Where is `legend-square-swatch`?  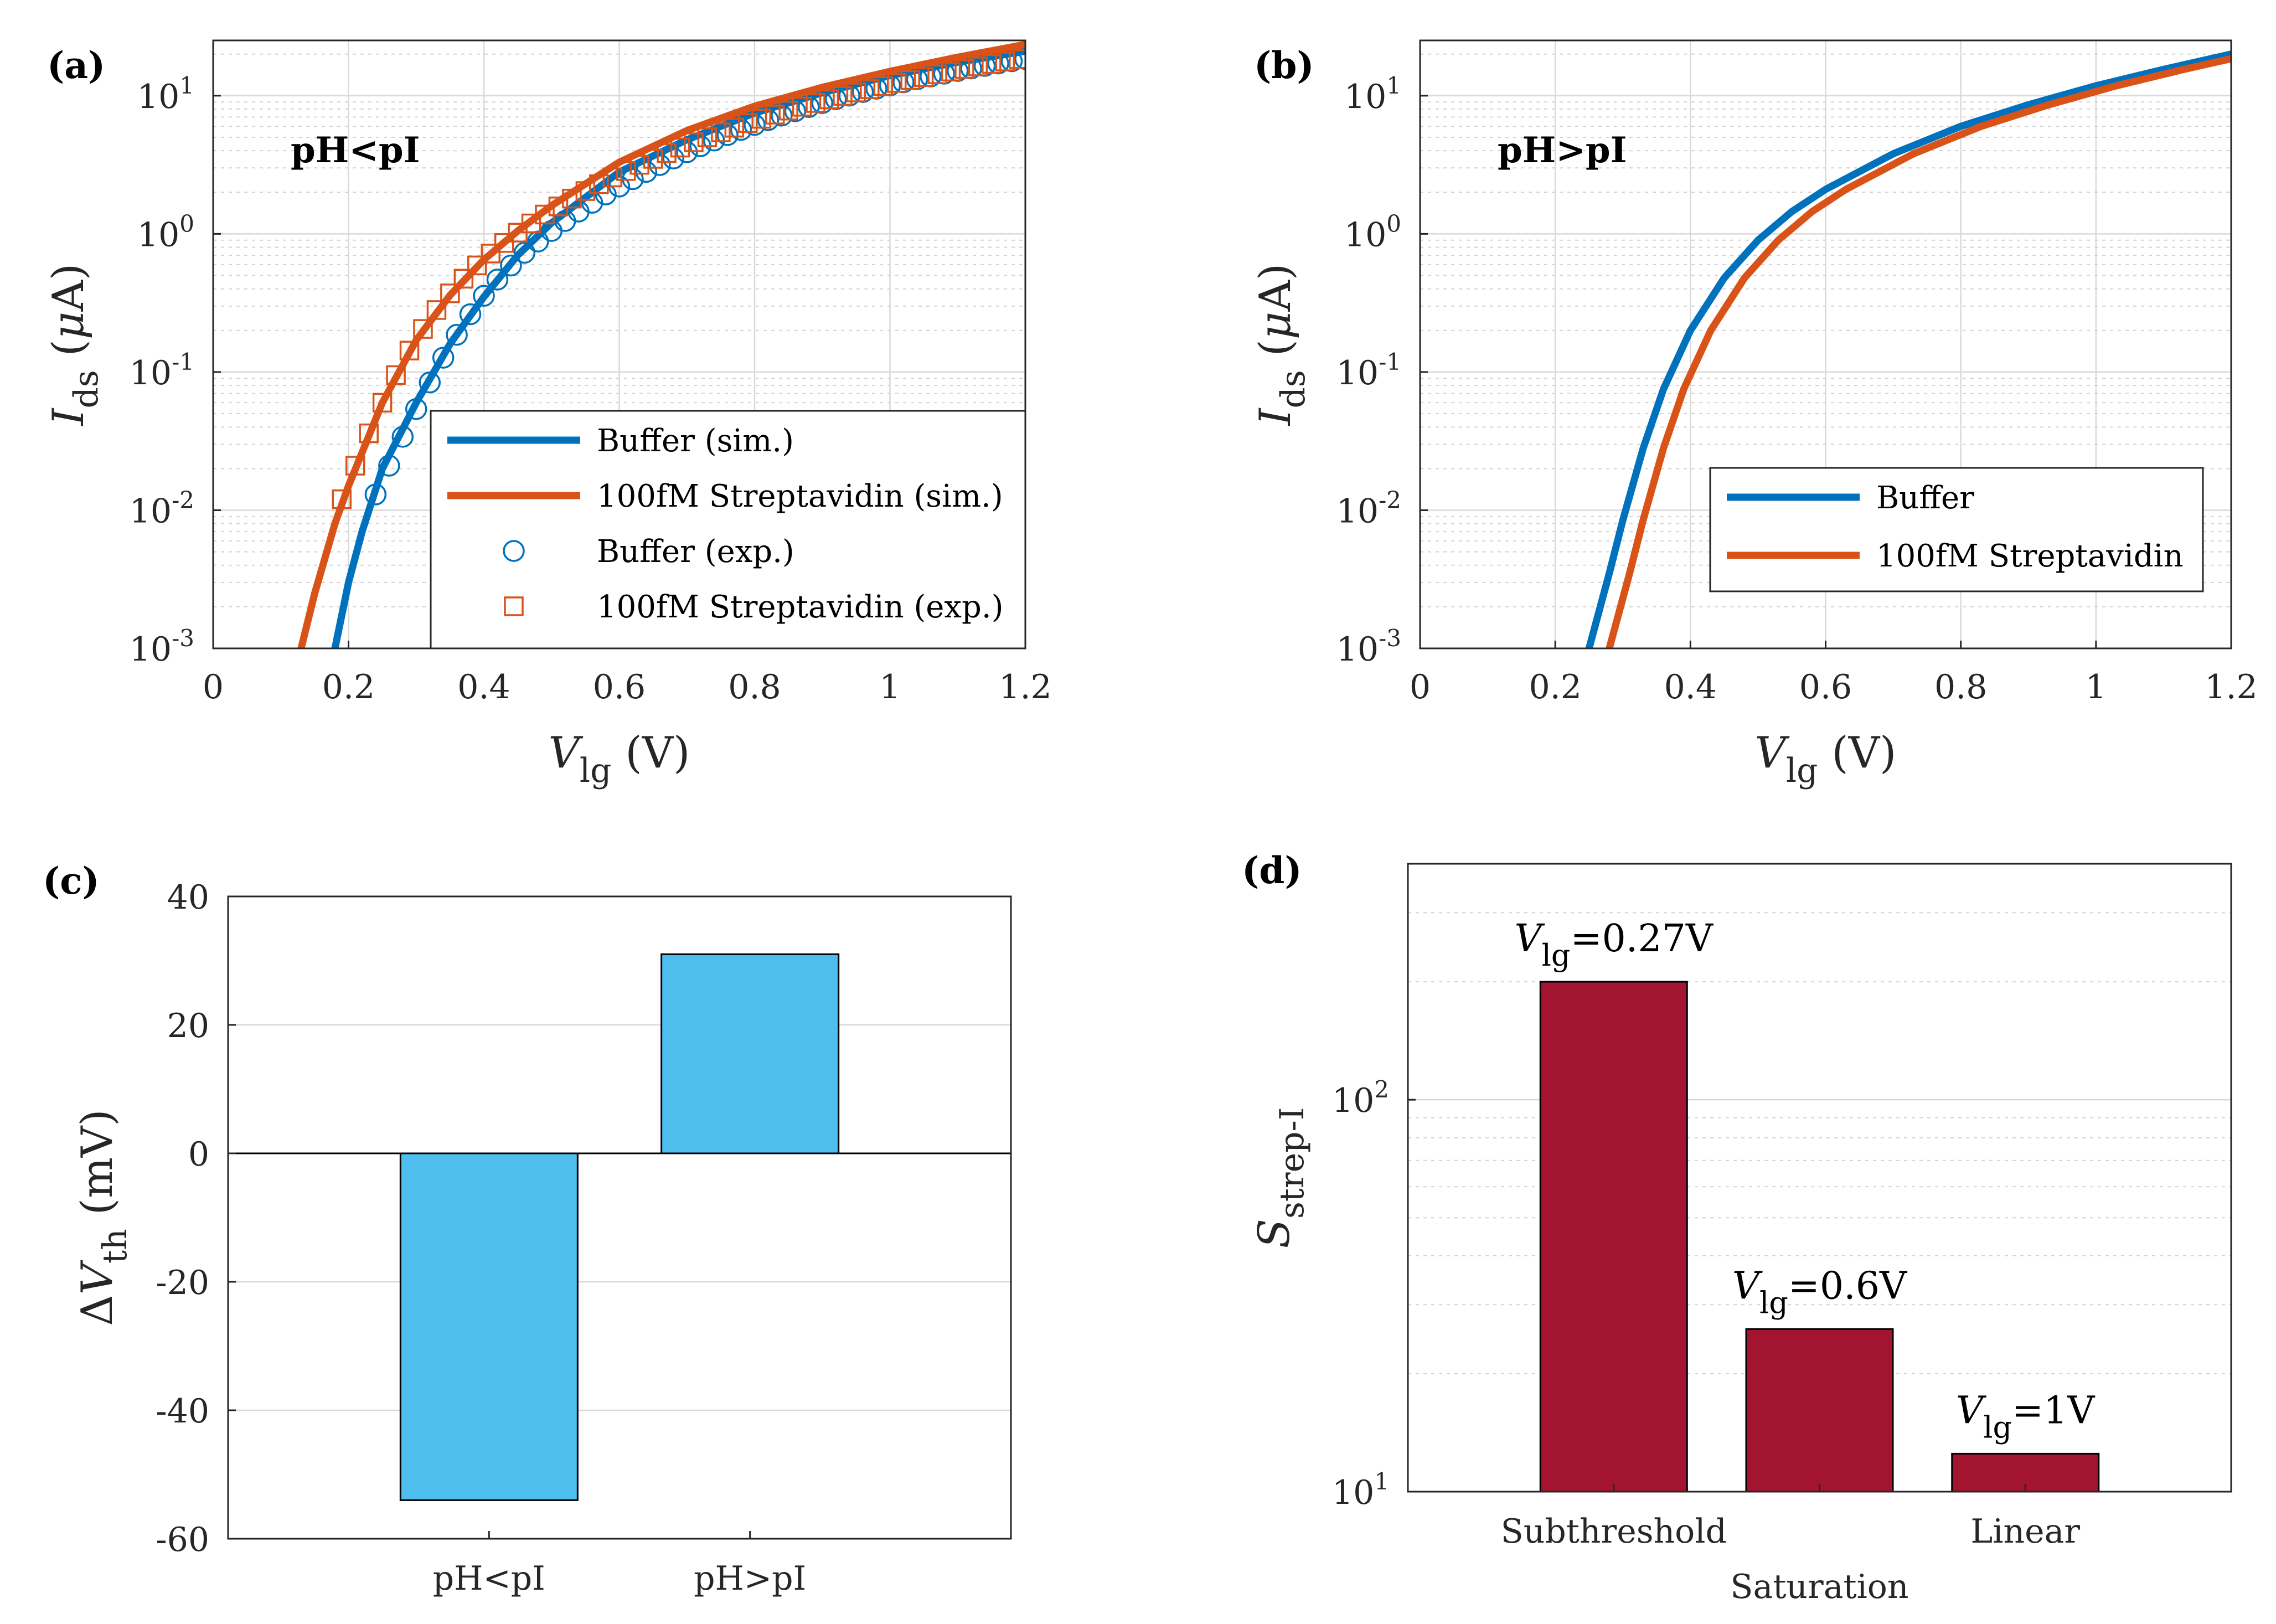 legend-square-swatch is located at coordinates (514, 606).